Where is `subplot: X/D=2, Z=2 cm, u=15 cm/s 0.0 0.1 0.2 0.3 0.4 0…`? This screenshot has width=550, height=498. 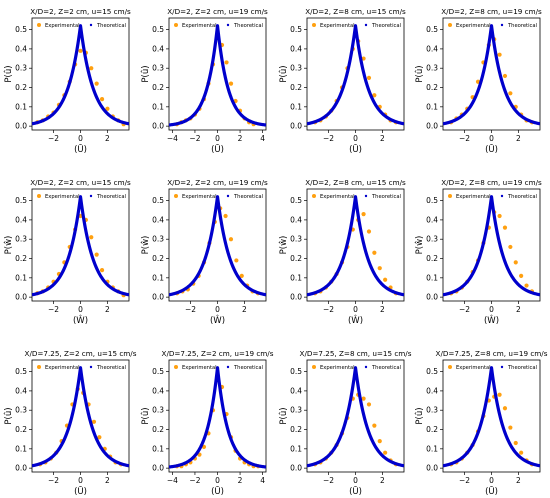 subplot: X/D=2, Z=2 cm, u=15 cm/s 0.0 0.1 0.2 0.3 0.4 0… is located at coordinates (67, 81).